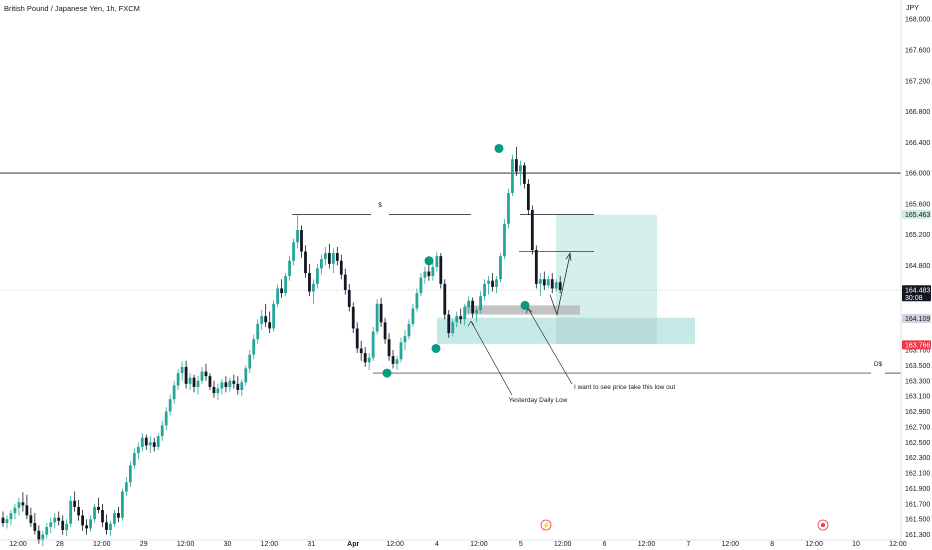 The image size is (932, 550). I want to click on price-tick-label: 163.300, so click(917, 381).